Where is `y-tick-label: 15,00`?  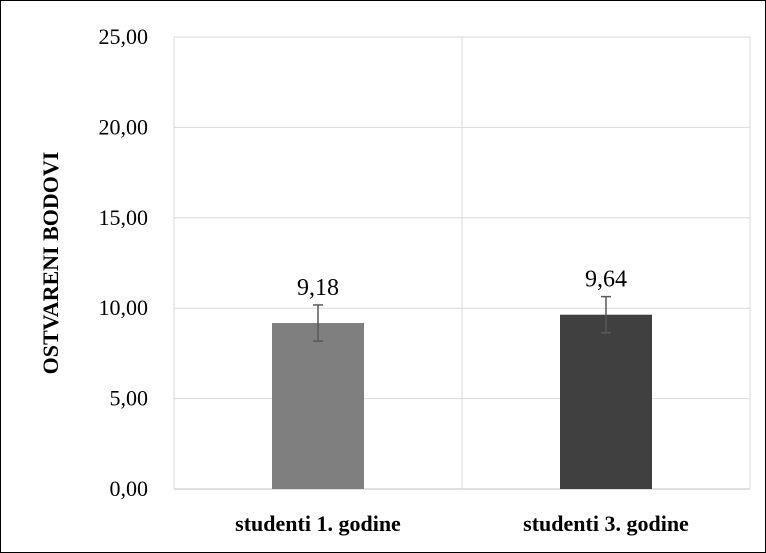 y-tick-label: 15,00 is located at coordinates (124, 217).